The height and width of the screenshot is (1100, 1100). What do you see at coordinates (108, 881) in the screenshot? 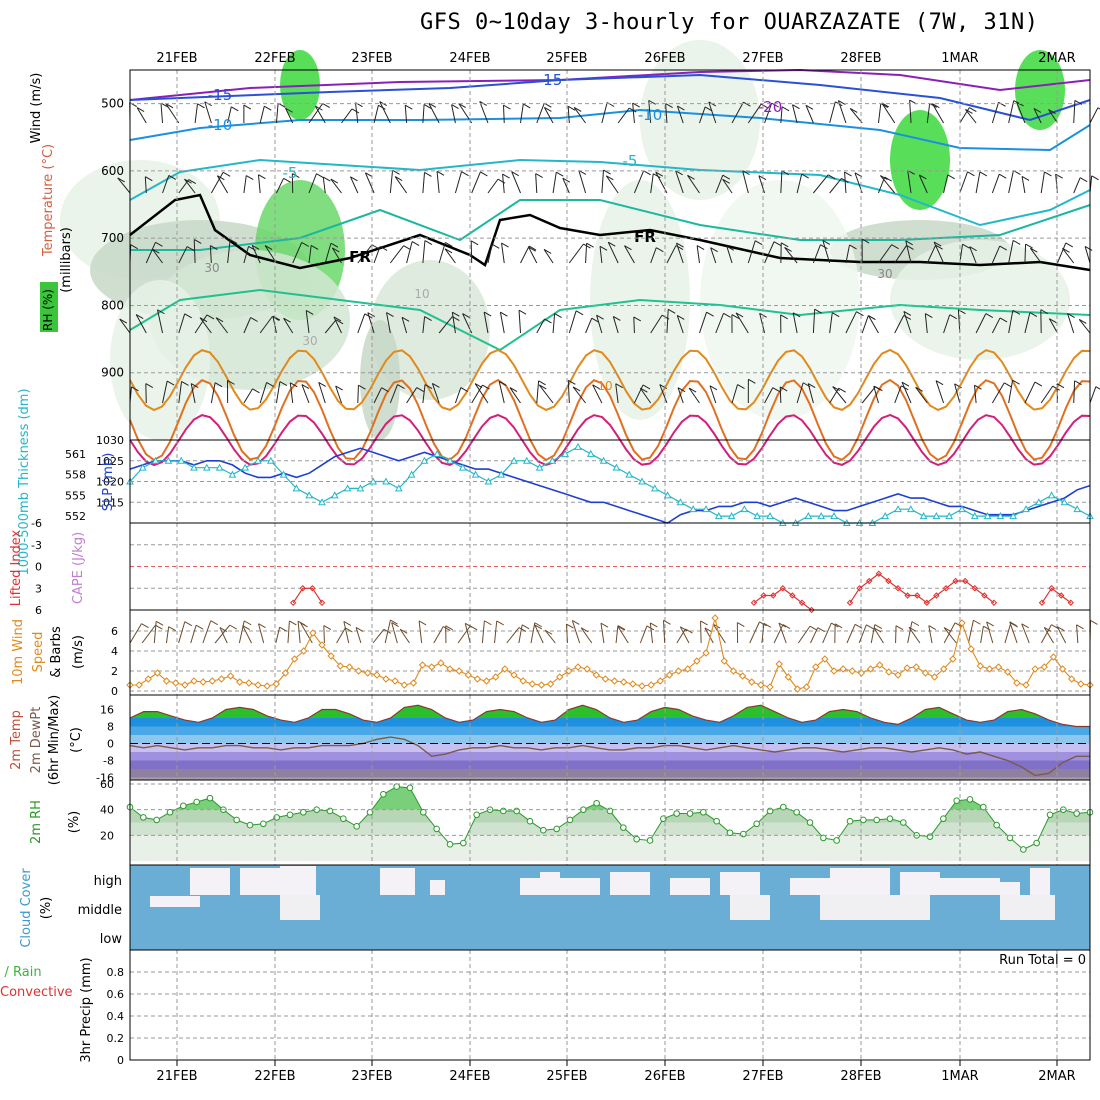
I see `cloud-level-label: high` at bounding box center [108, 881].